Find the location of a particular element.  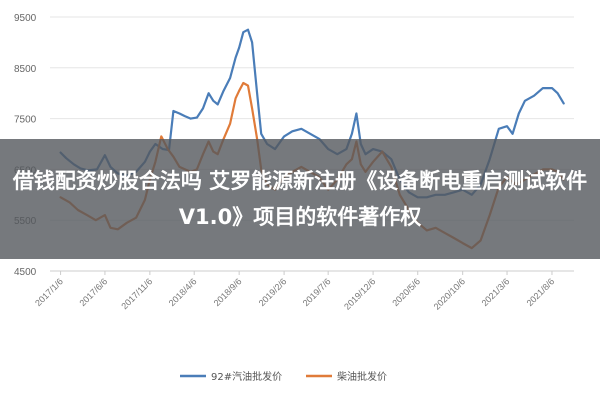

x-tick-label: 2017/6/6 is located at coordinates (93, 292).